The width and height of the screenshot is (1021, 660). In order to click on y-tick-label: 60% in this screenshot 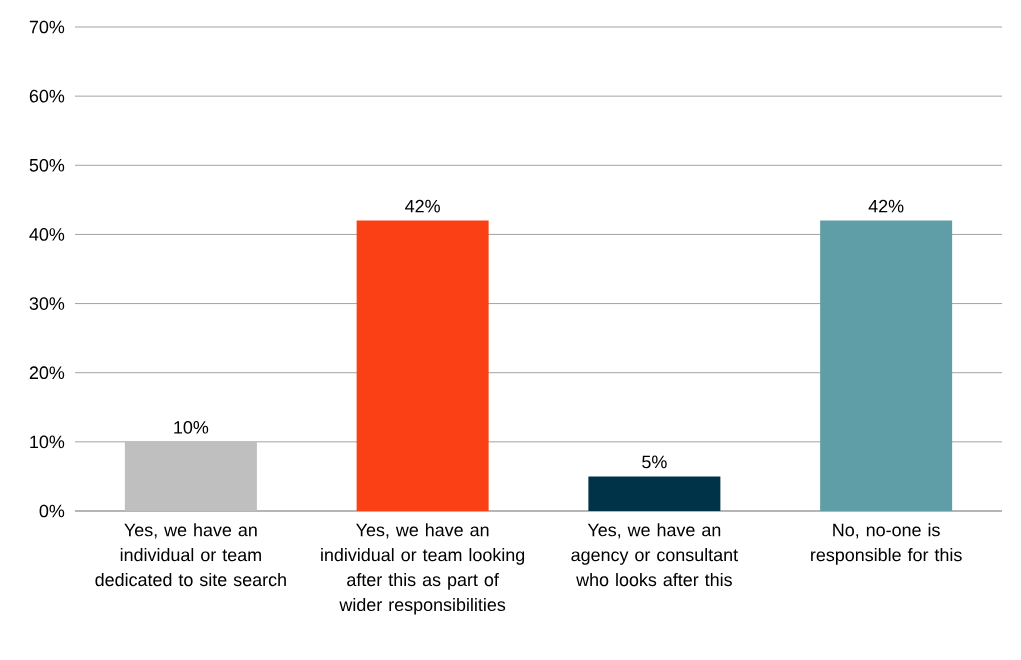, I will do `click(47, 96)`.